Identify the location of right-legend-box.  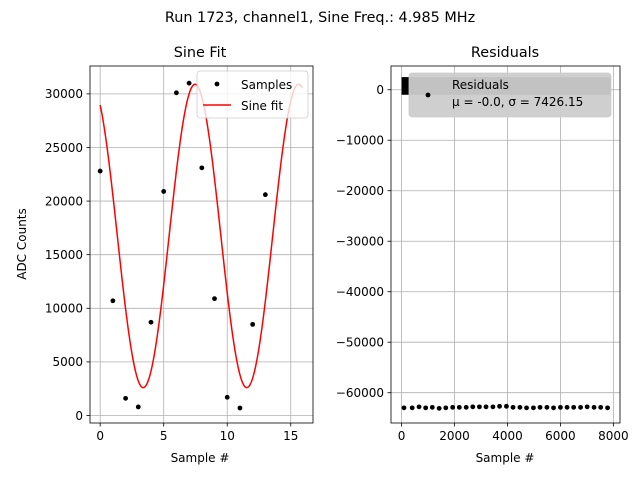
(510, 95).